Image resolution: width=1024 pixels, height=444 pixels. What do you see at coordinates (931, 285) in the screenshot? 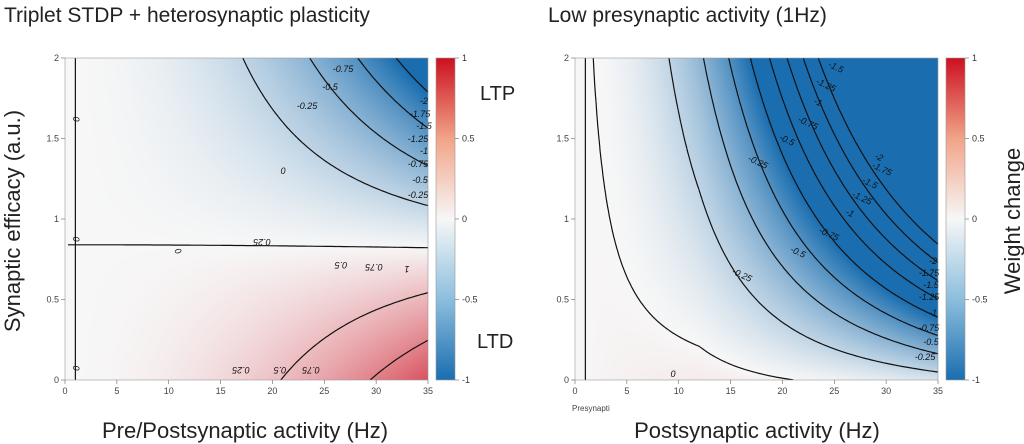
I see `contour-label: -1.5` at bounding box center [931, 285].